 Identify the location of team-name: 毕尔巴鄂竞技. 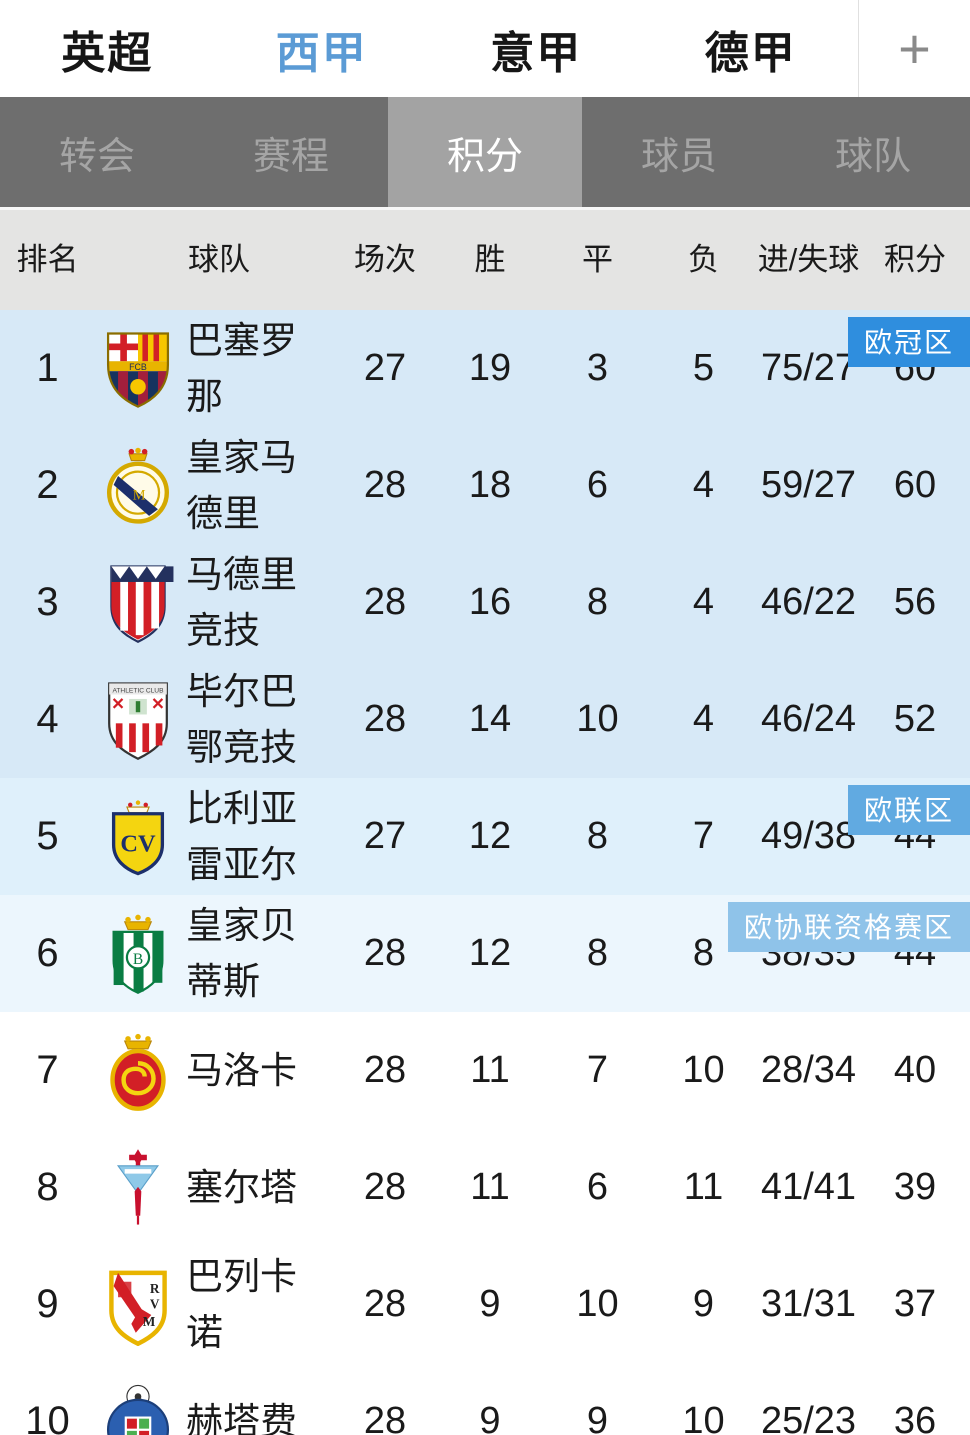
(241, 719).